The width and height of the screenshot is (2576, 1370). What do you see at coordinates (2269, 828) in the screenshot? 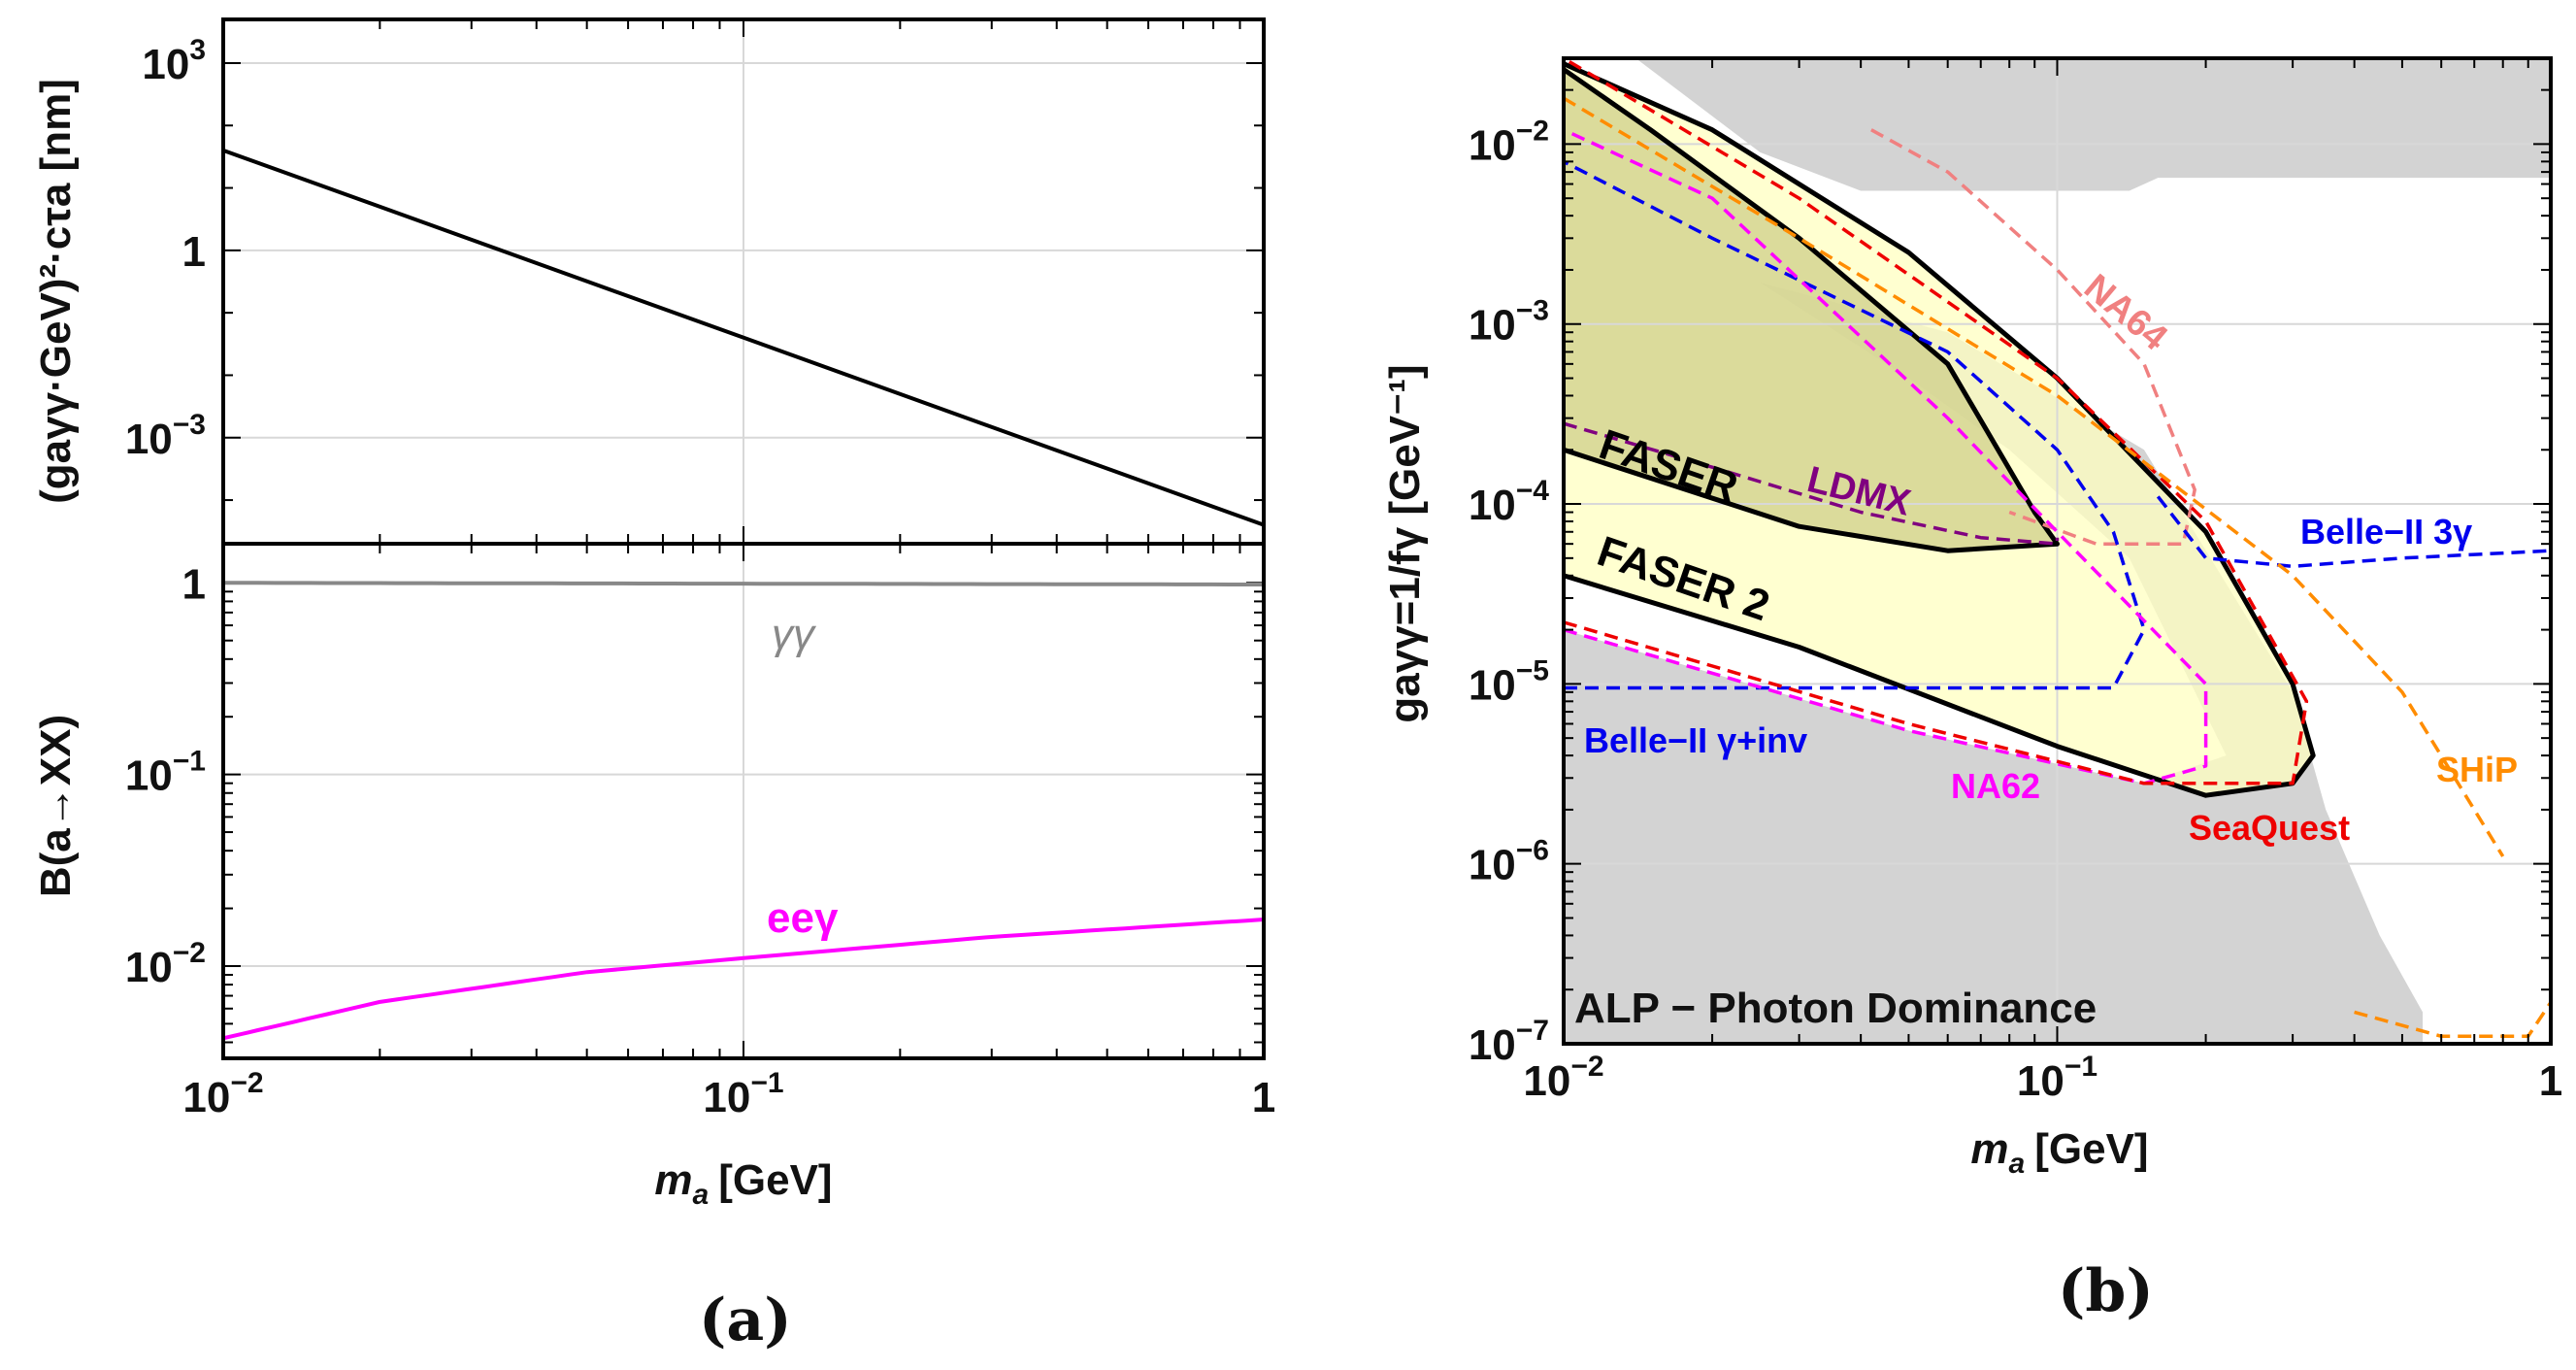
I see `seaquest-label: SeaQuest` at bounding box center [2269, 828].